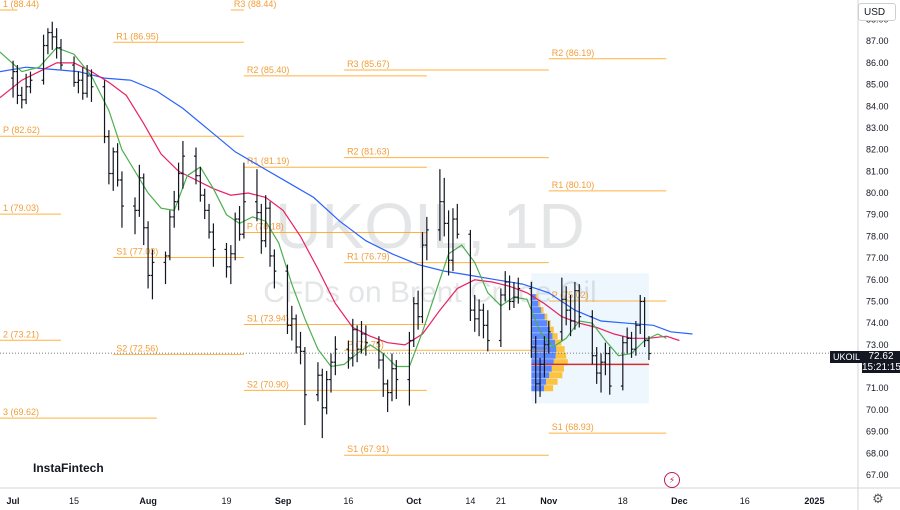 This screenshot has width=900, height=510. What do you see at coordinates (268, 70) in the screenshot?
I see `pivot-level-label: R2 (85.40)` at bounding box center [268, 70].